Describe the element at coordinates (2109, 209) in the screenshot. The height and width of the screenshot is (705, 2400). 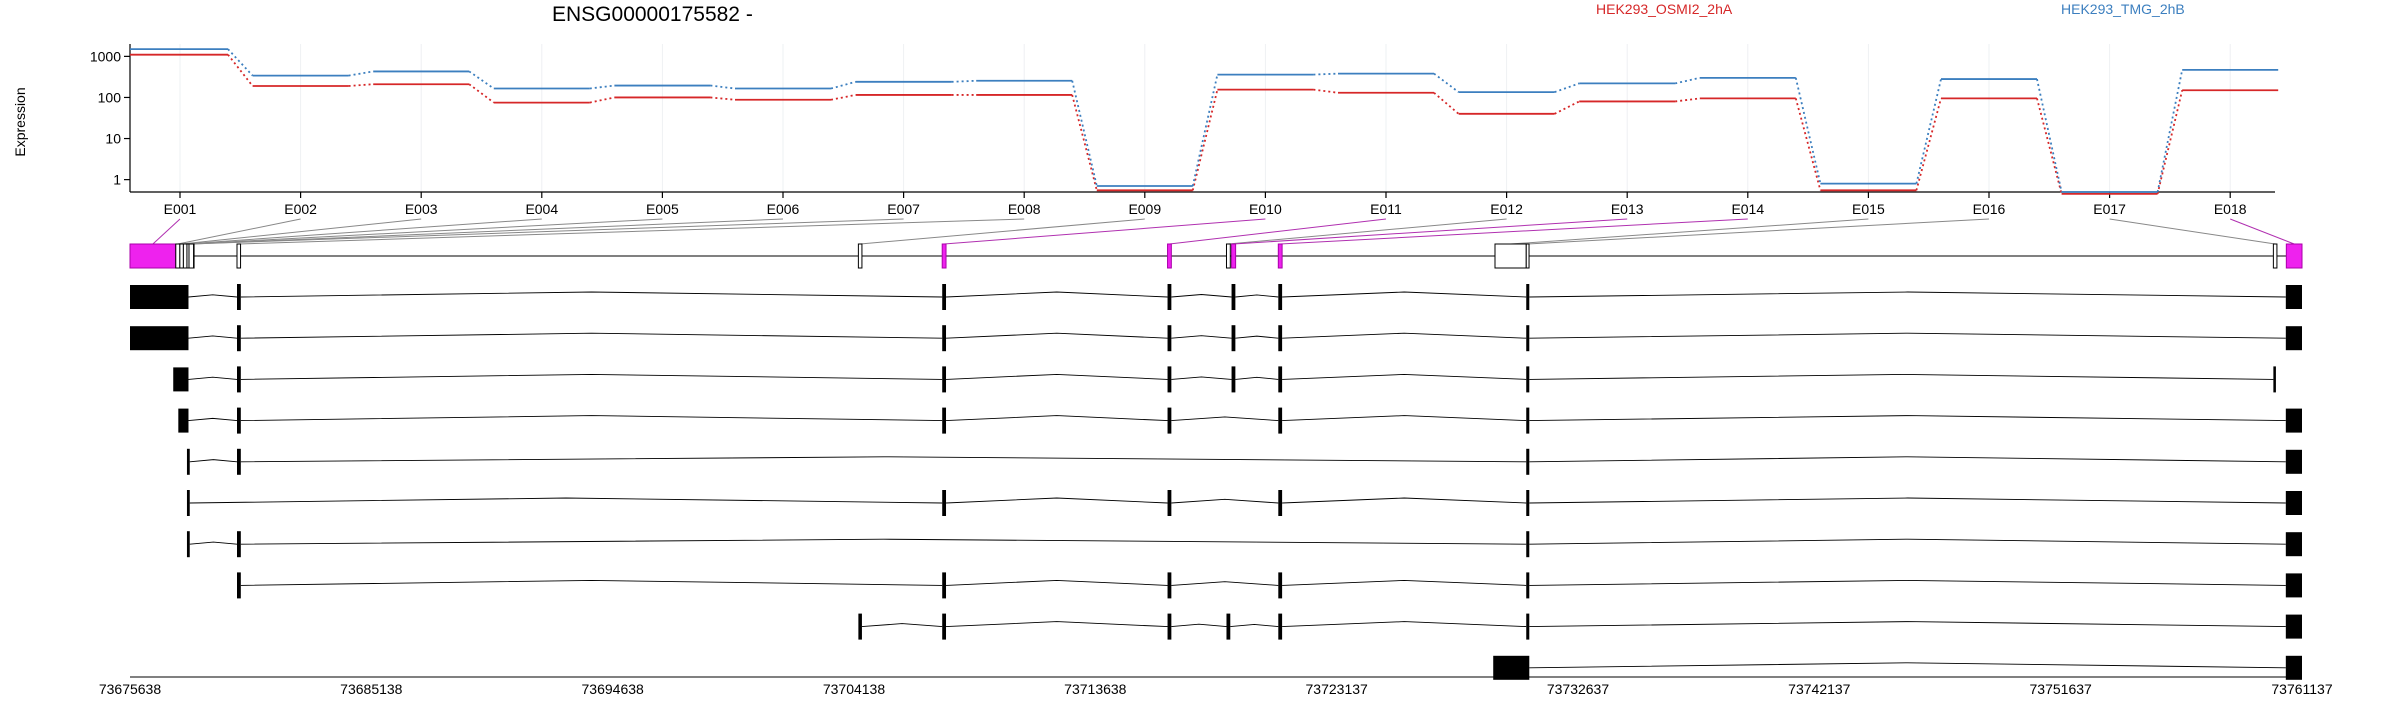
I see `x-tick-label: E017` at that location.